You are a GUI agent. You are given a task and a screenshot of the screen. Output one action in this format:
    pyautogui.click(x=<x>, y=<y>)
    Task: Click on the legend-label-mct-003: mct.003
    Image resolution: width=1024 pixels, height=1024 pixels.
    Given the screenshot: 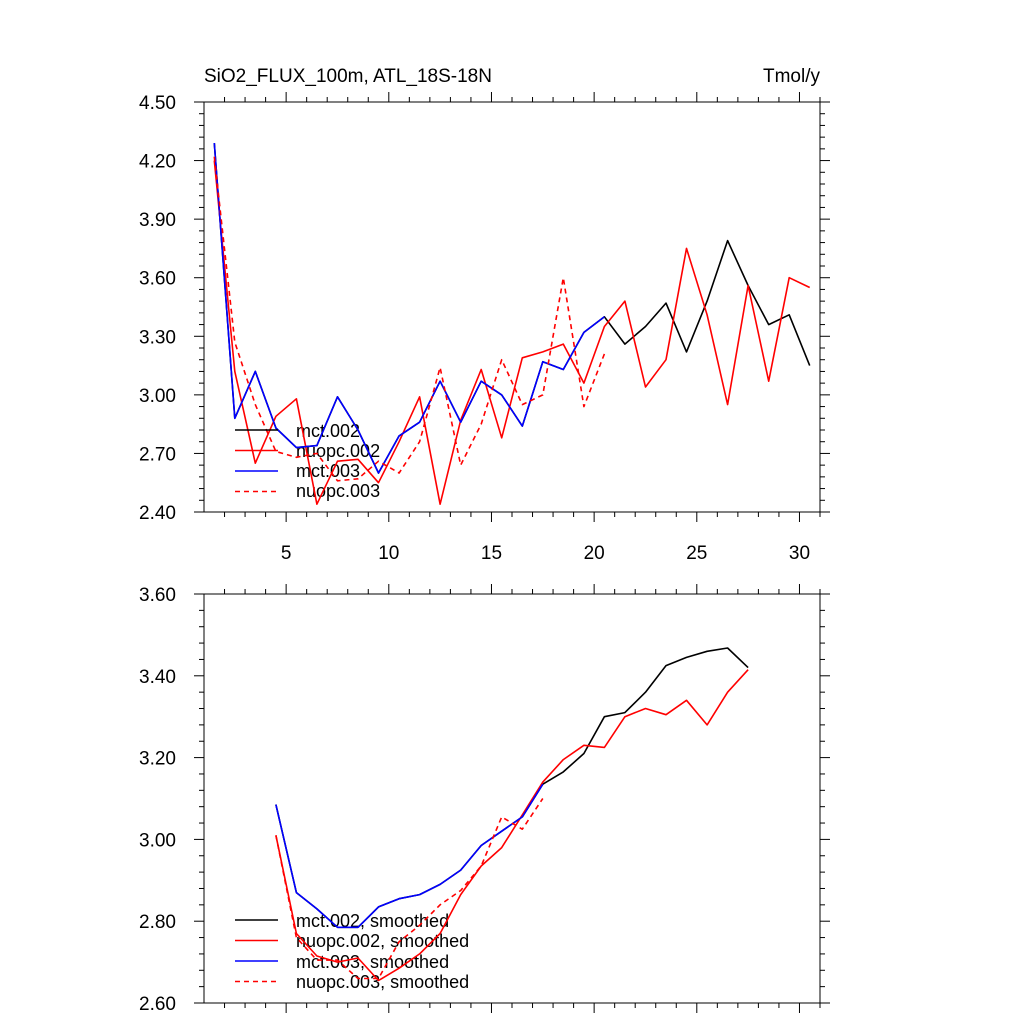 What is the action you would take?
    pyautogui.click(x=328, y=471)
    